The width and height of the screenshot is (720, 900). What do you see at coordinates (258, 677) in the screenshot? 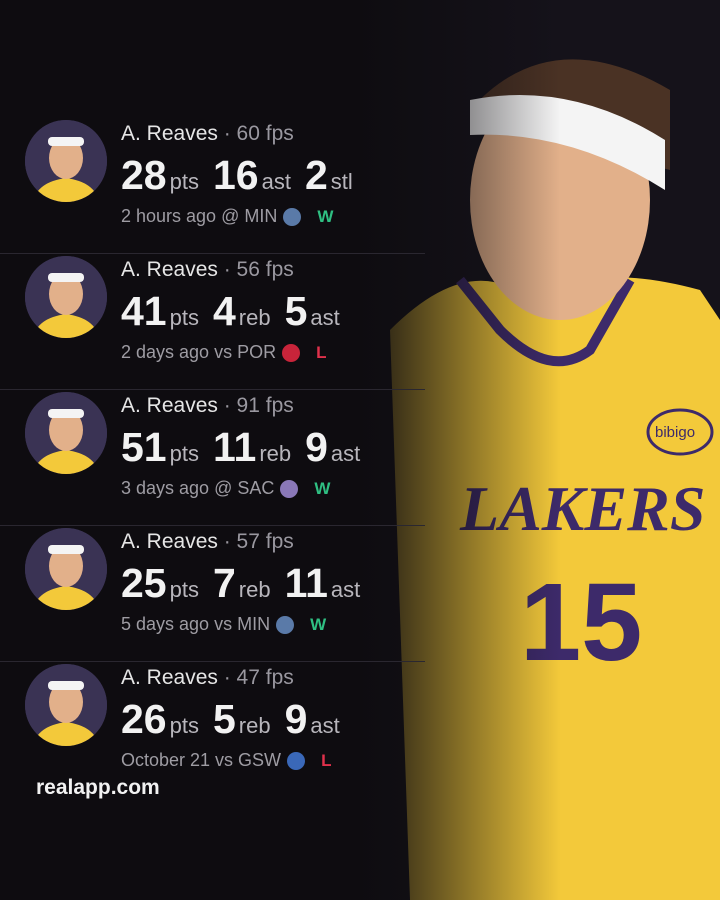
I see `fps-score: · 47 fps` at bounding box center [258, 677].